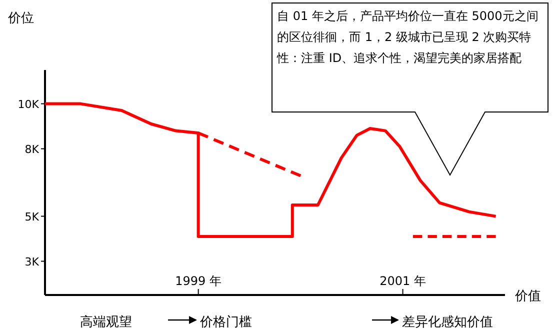 This screenshot has width=553, height=336. I want to click on y-tick-label: 10K, so click(29, 104).